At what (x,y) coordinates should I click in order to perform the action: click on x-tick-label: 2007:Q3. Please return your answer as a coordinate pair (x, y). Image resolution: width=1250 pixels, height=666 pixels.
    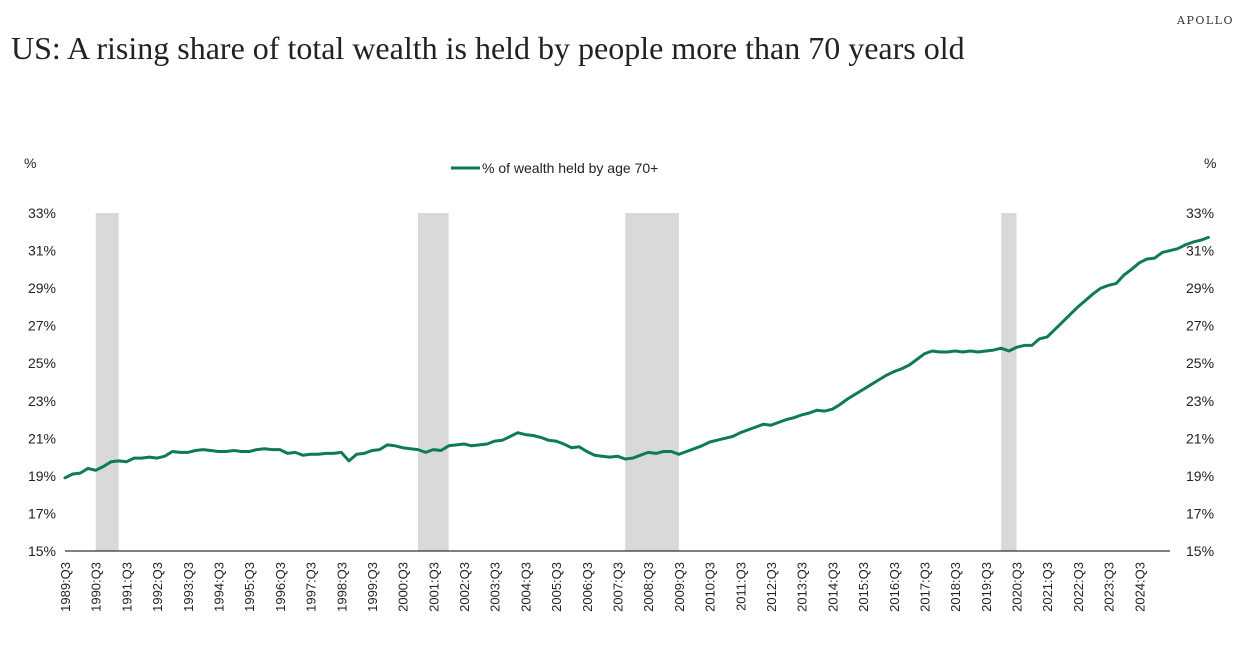
    Looking at the image, I should click on (618, 587).